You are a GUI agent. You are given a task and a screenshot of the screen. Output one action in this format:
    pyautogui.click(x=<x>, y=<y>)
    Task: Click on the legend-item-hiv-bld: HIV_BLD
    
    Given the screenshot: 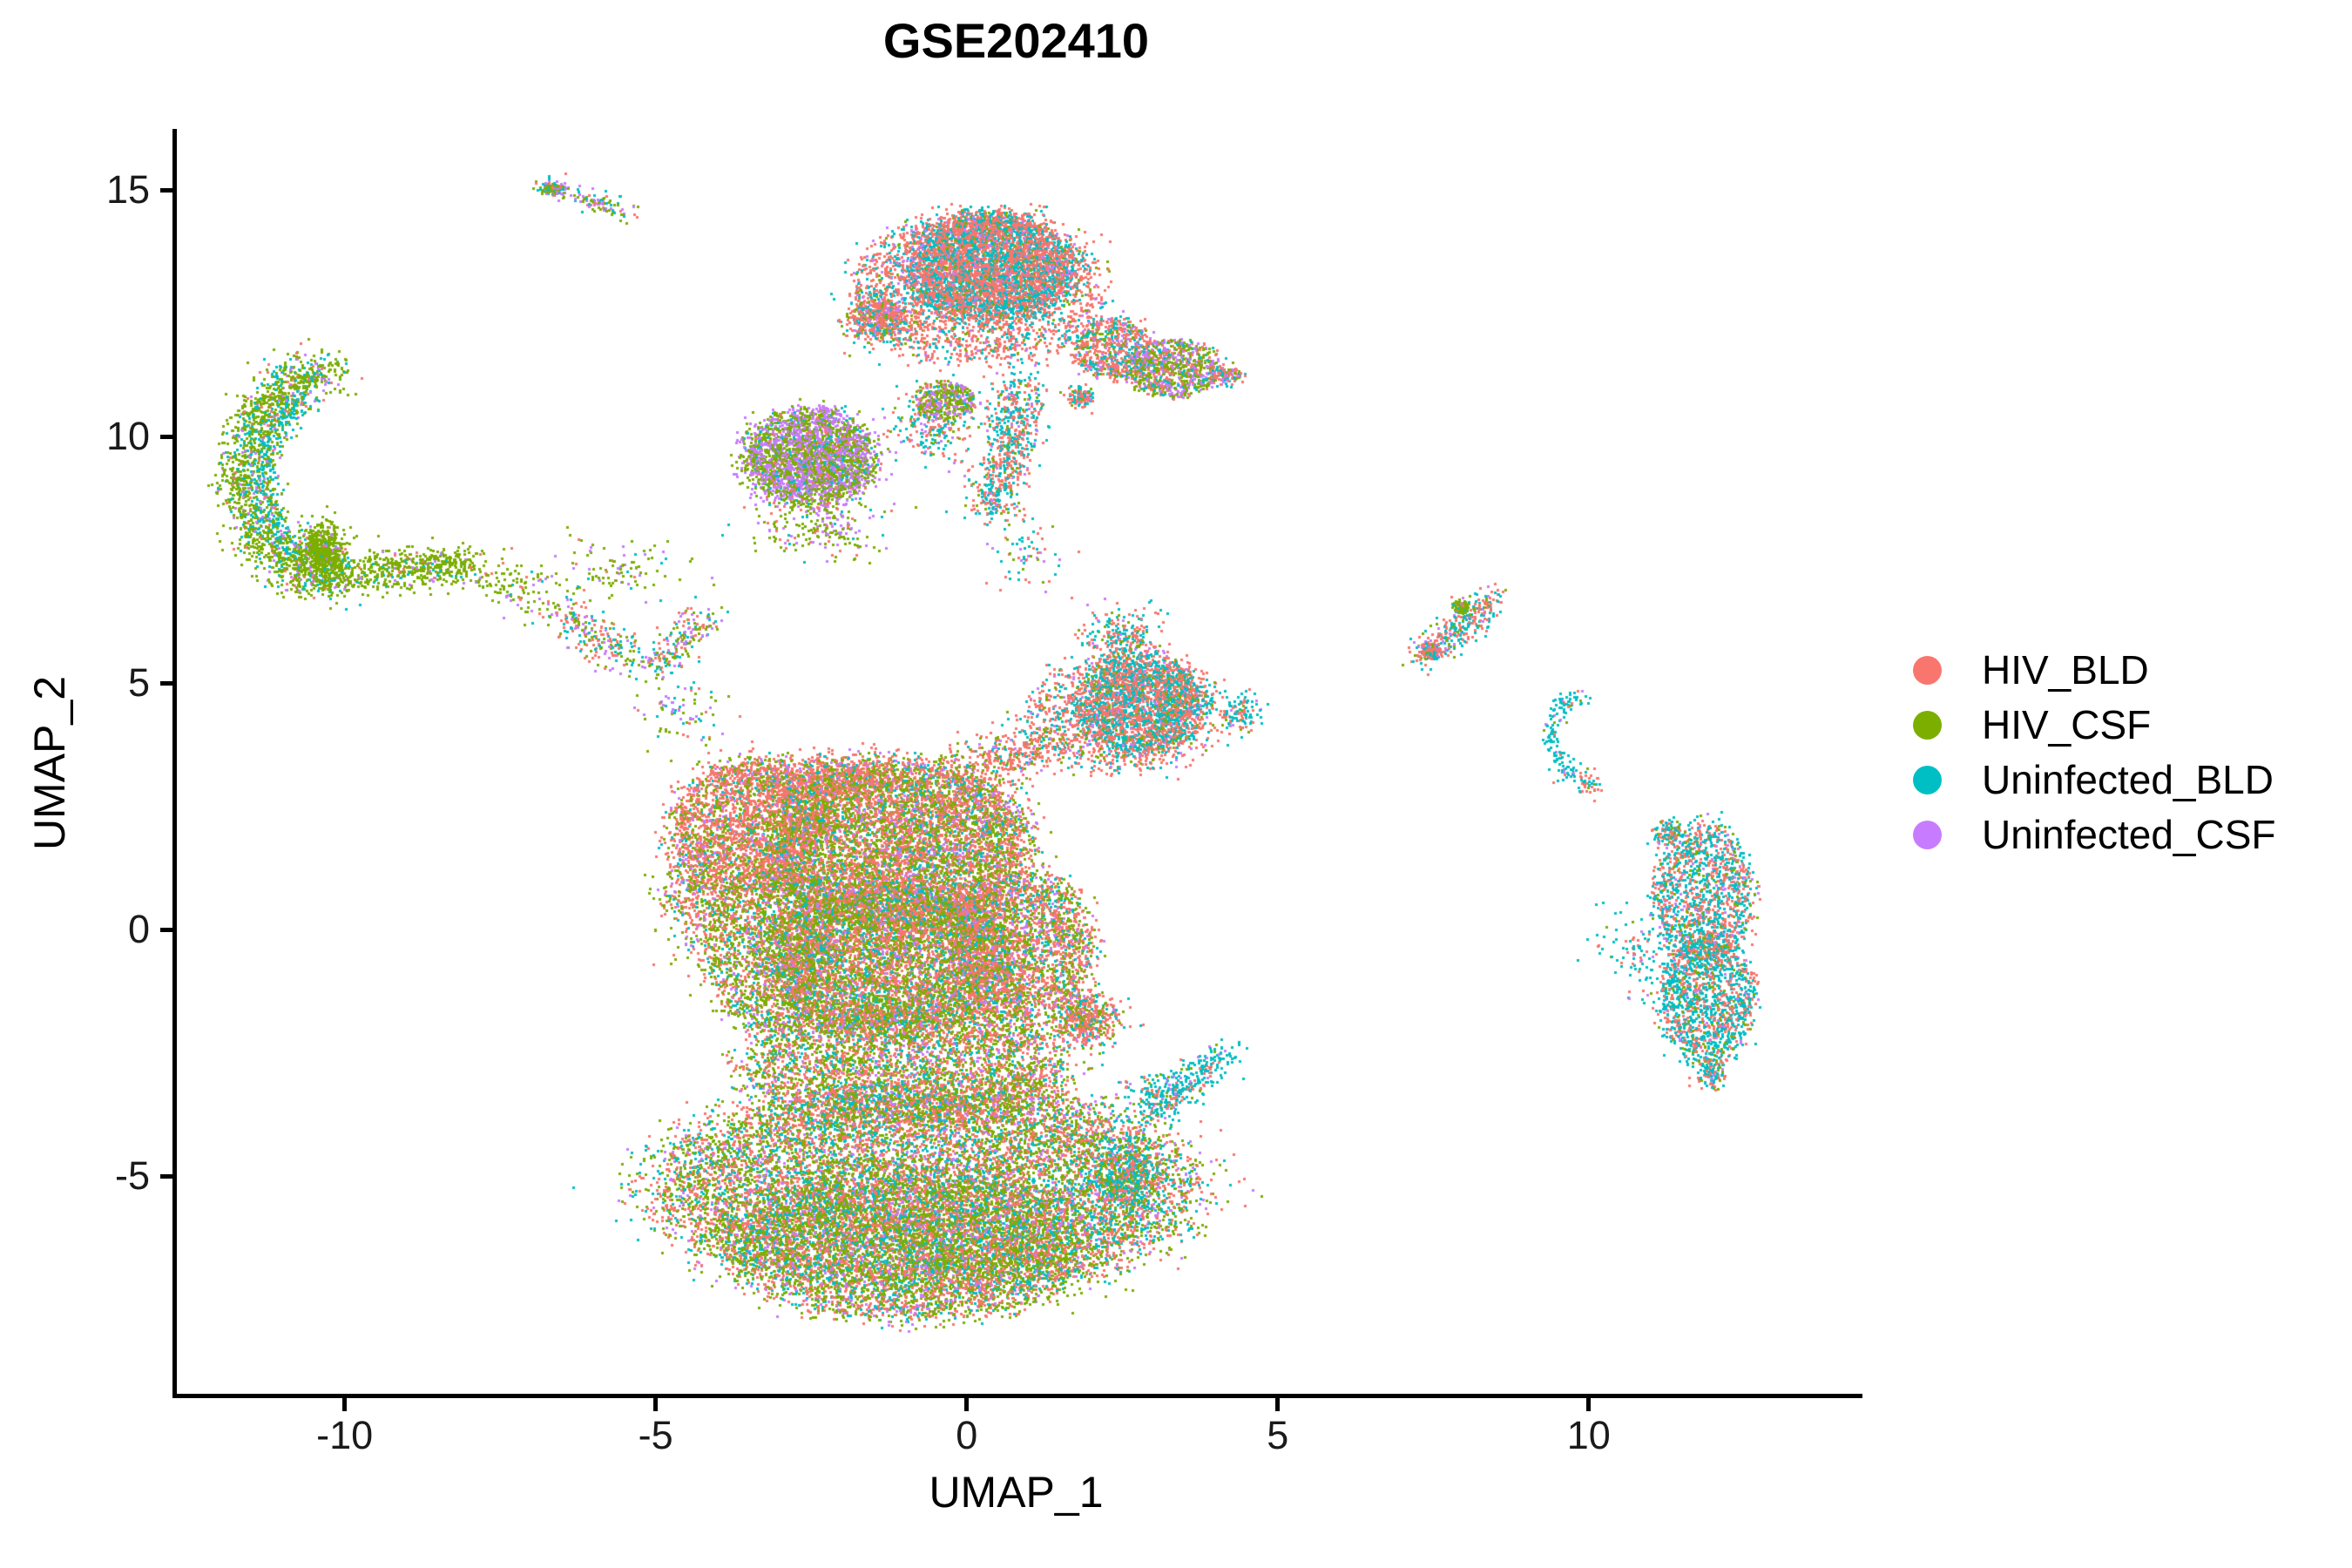 What is the action you would take?
    pyautogui.click(x=2094, y=670)
    